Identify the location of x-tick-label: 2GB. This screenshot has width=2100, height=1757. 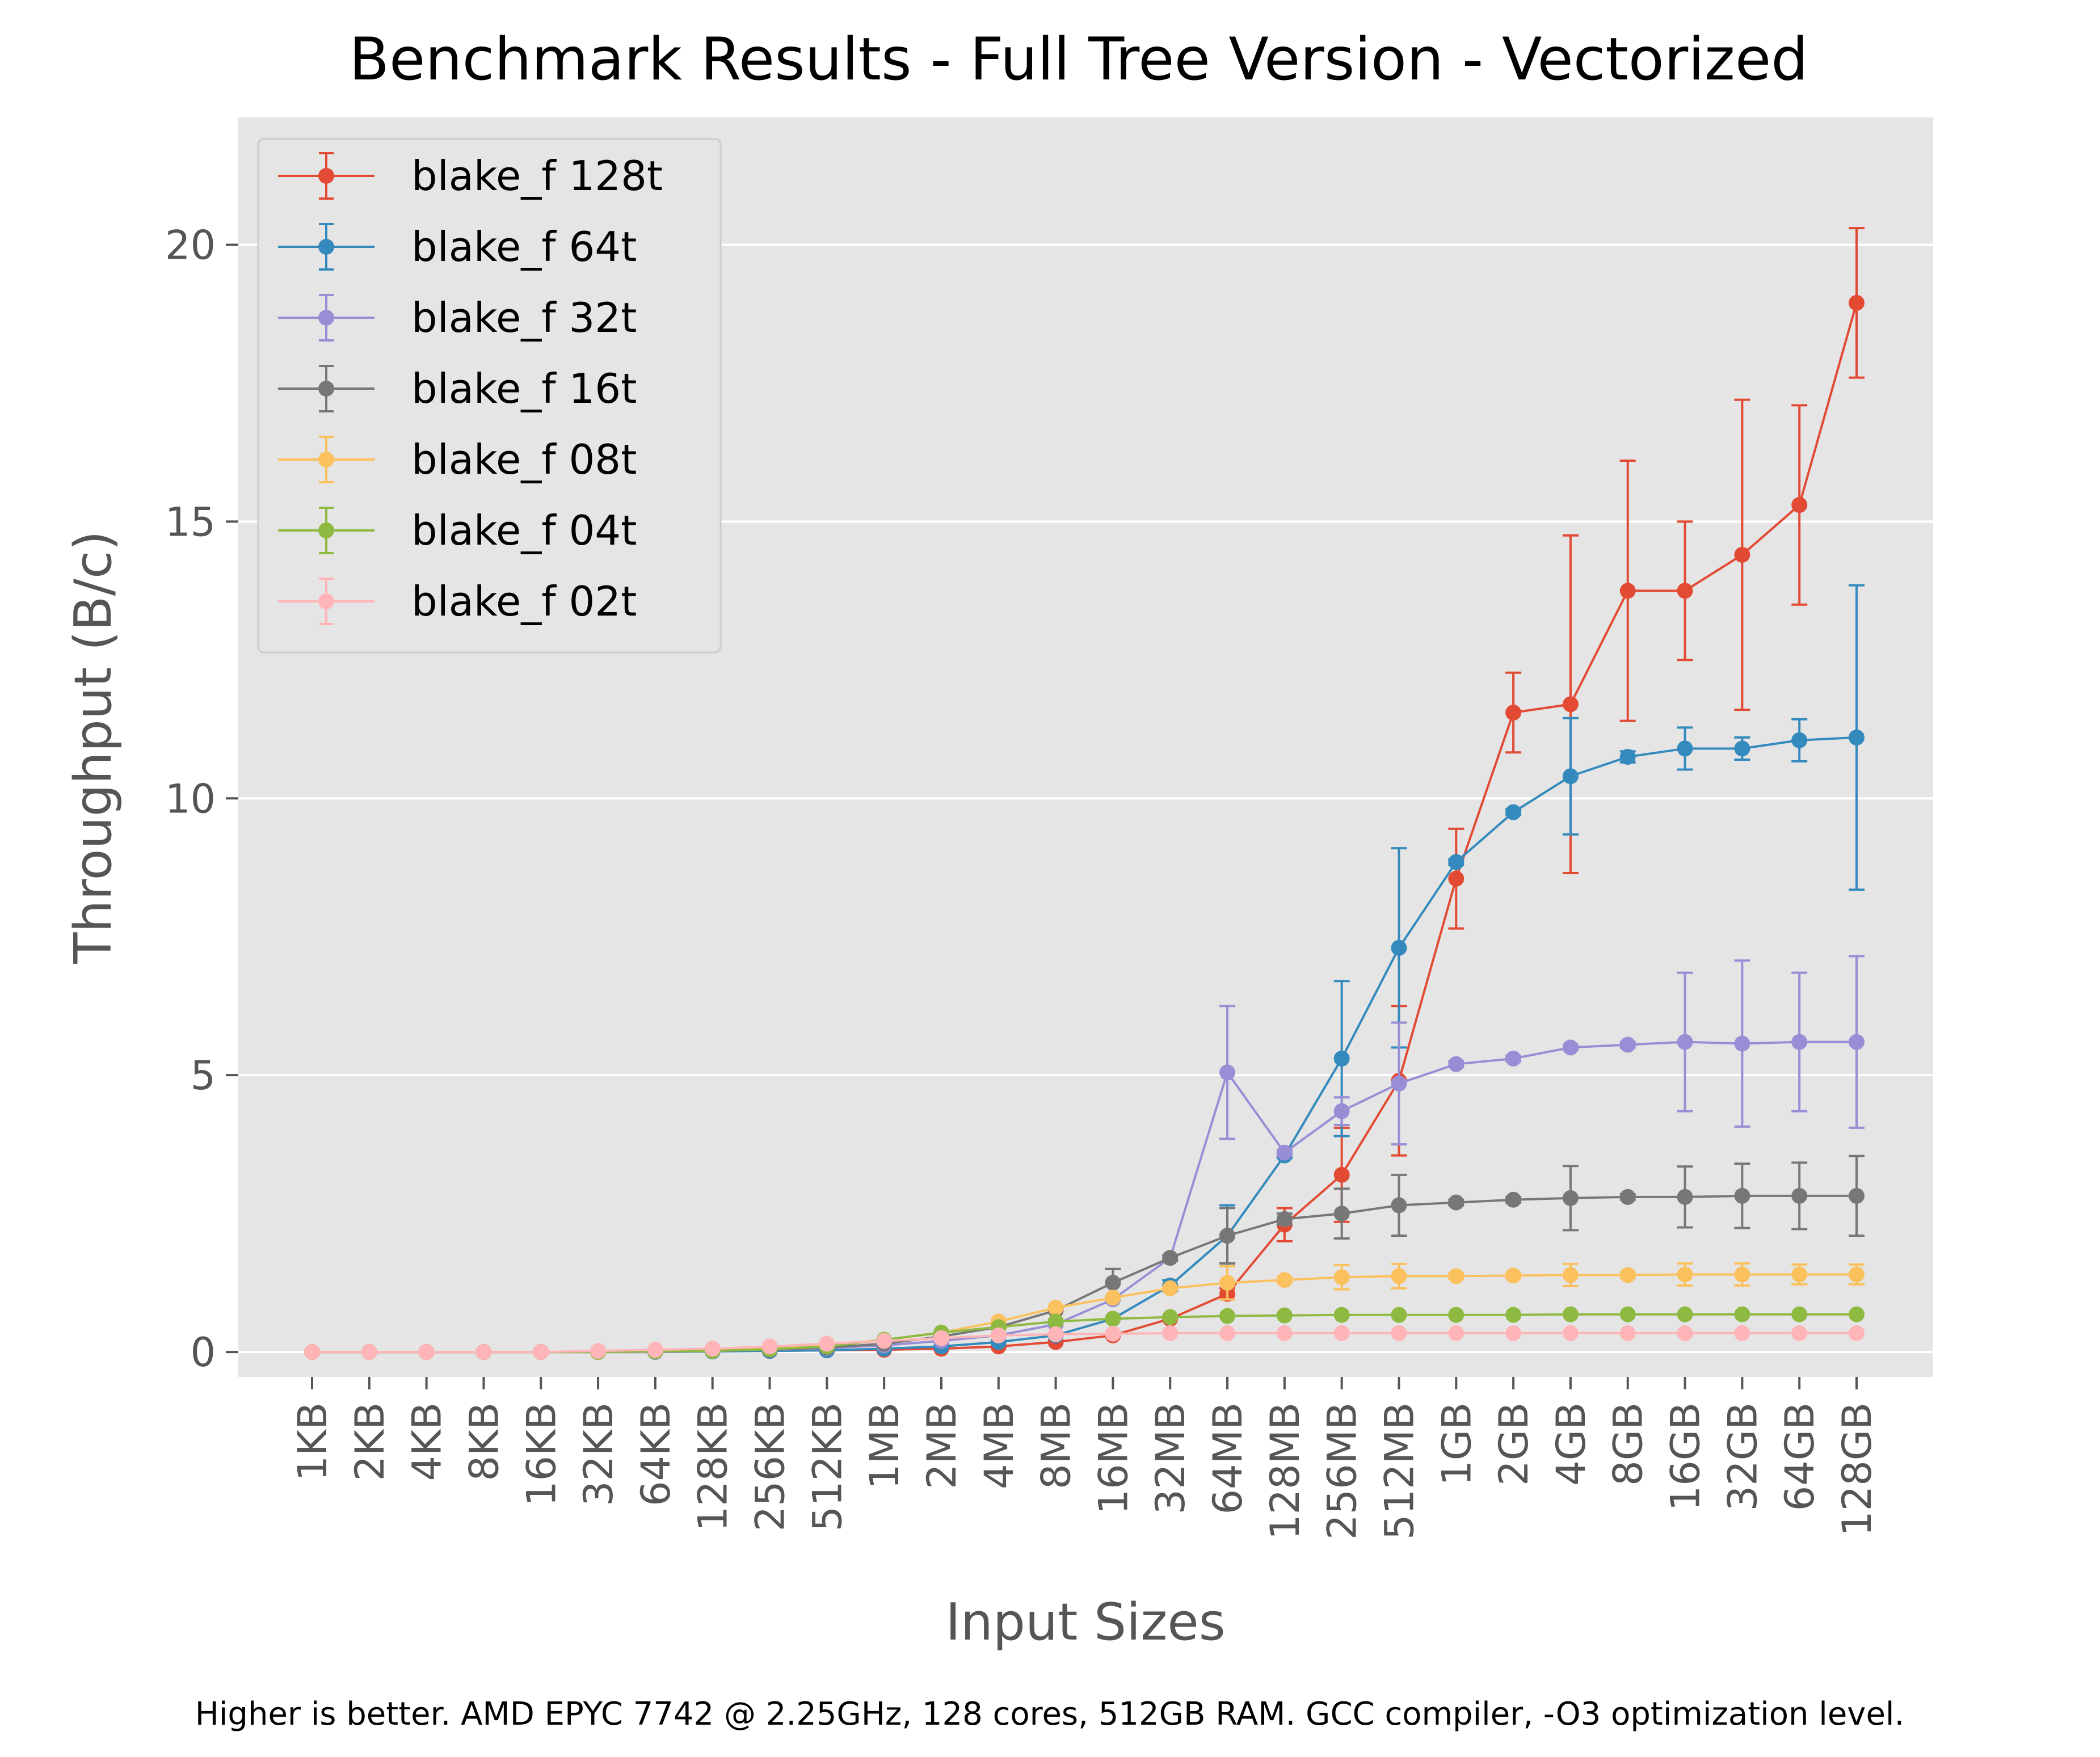
(1514, 1444).